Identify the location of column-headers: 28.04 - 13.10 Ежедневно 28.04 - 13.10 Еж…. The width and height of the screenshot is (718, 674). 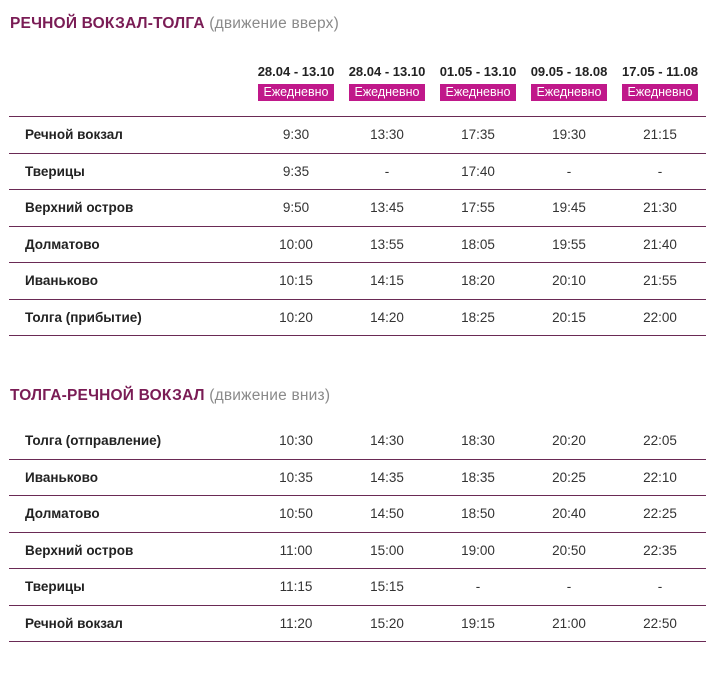
(359, 86).